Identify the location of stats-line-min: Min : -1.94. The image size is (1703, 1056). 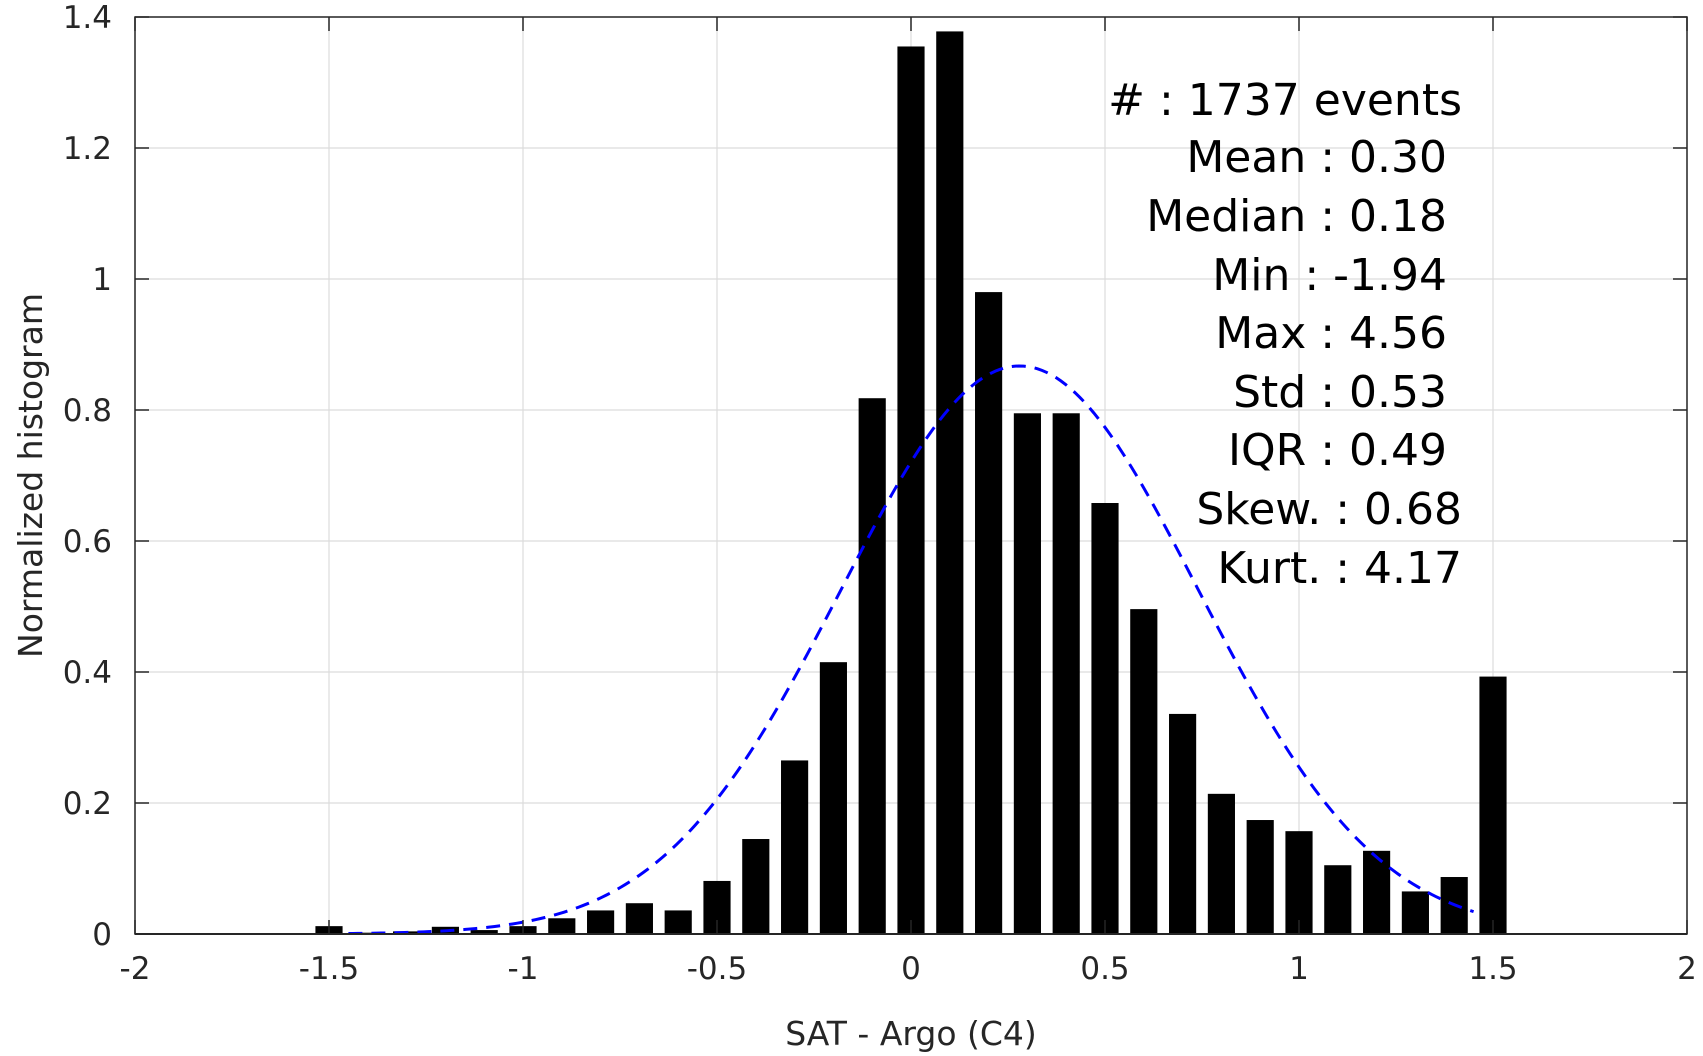
(1329, 275).